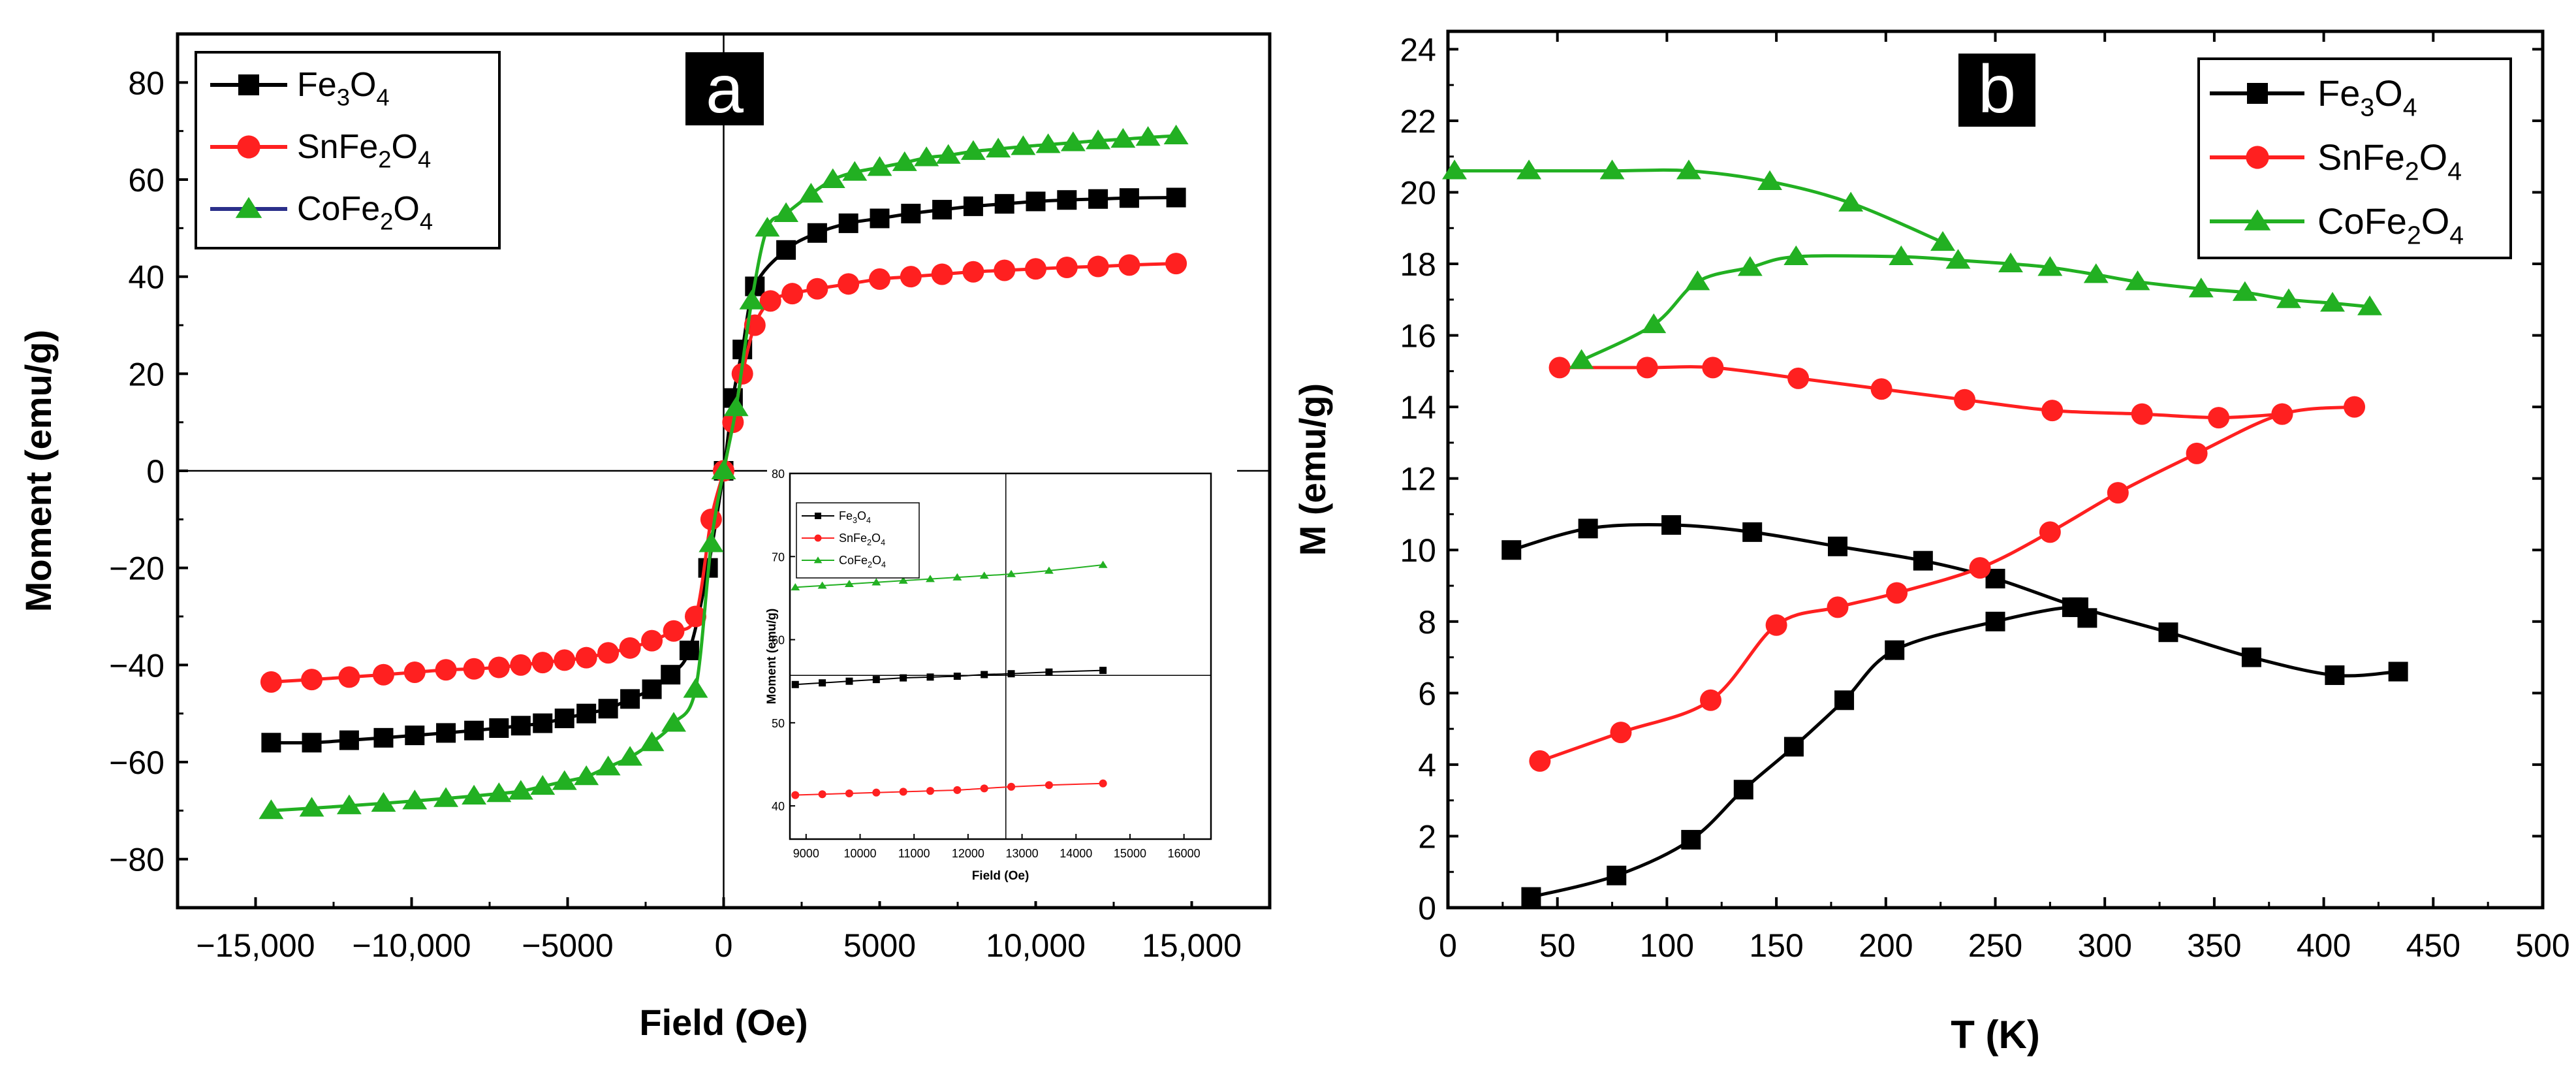 The width and height of the screenshot is (2576, 1084). Describe the element at coordinates (137, 665) in the screenshot. I see `panel-a-ytick-label: −40` at that location.